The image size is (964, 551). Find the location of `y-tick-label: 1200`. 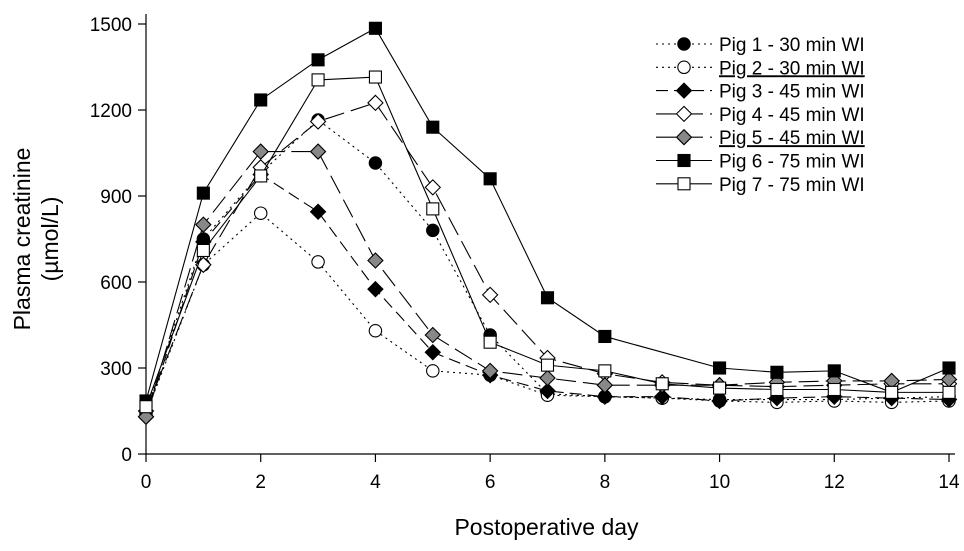

y-tick-label: 1200 is located at coordinates (111, 111).